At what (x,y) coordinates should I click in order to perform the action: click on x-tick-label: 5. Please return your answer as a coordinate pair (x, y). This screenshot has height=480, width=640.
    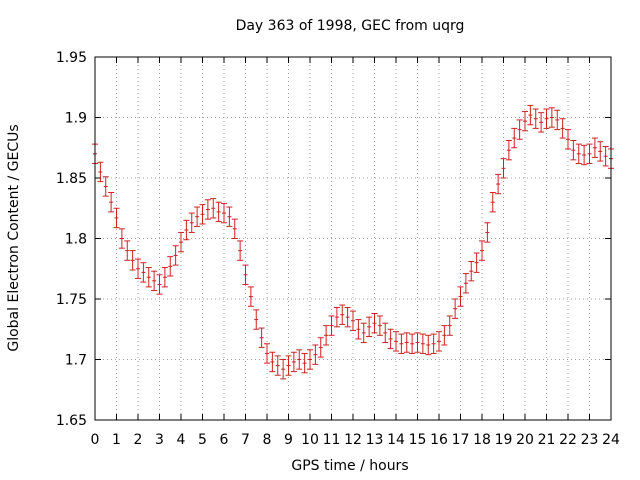
    Looking at the image, I should click on (202, 440).